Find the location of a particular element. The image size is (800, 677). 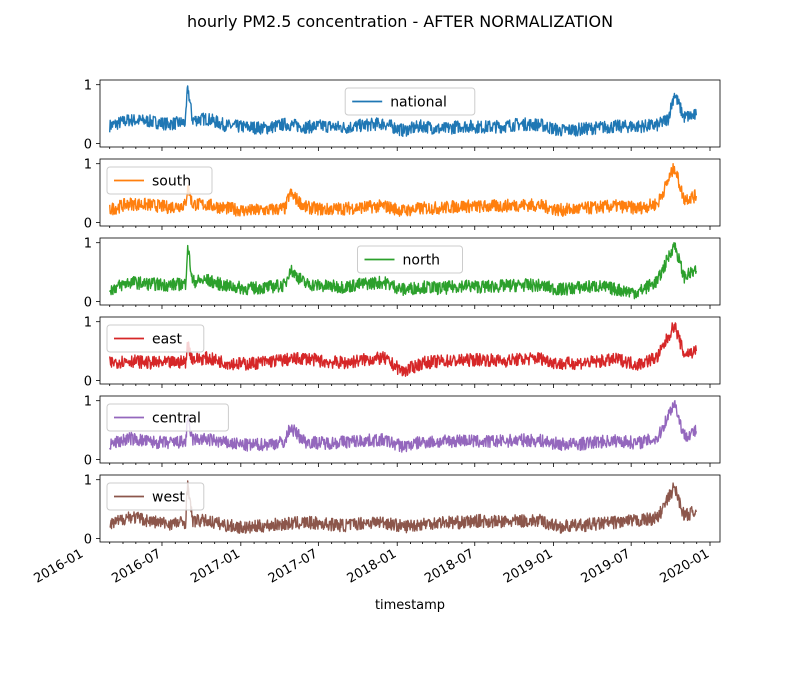

panel-national: 0 1 national is located at coordinates (402, 115).